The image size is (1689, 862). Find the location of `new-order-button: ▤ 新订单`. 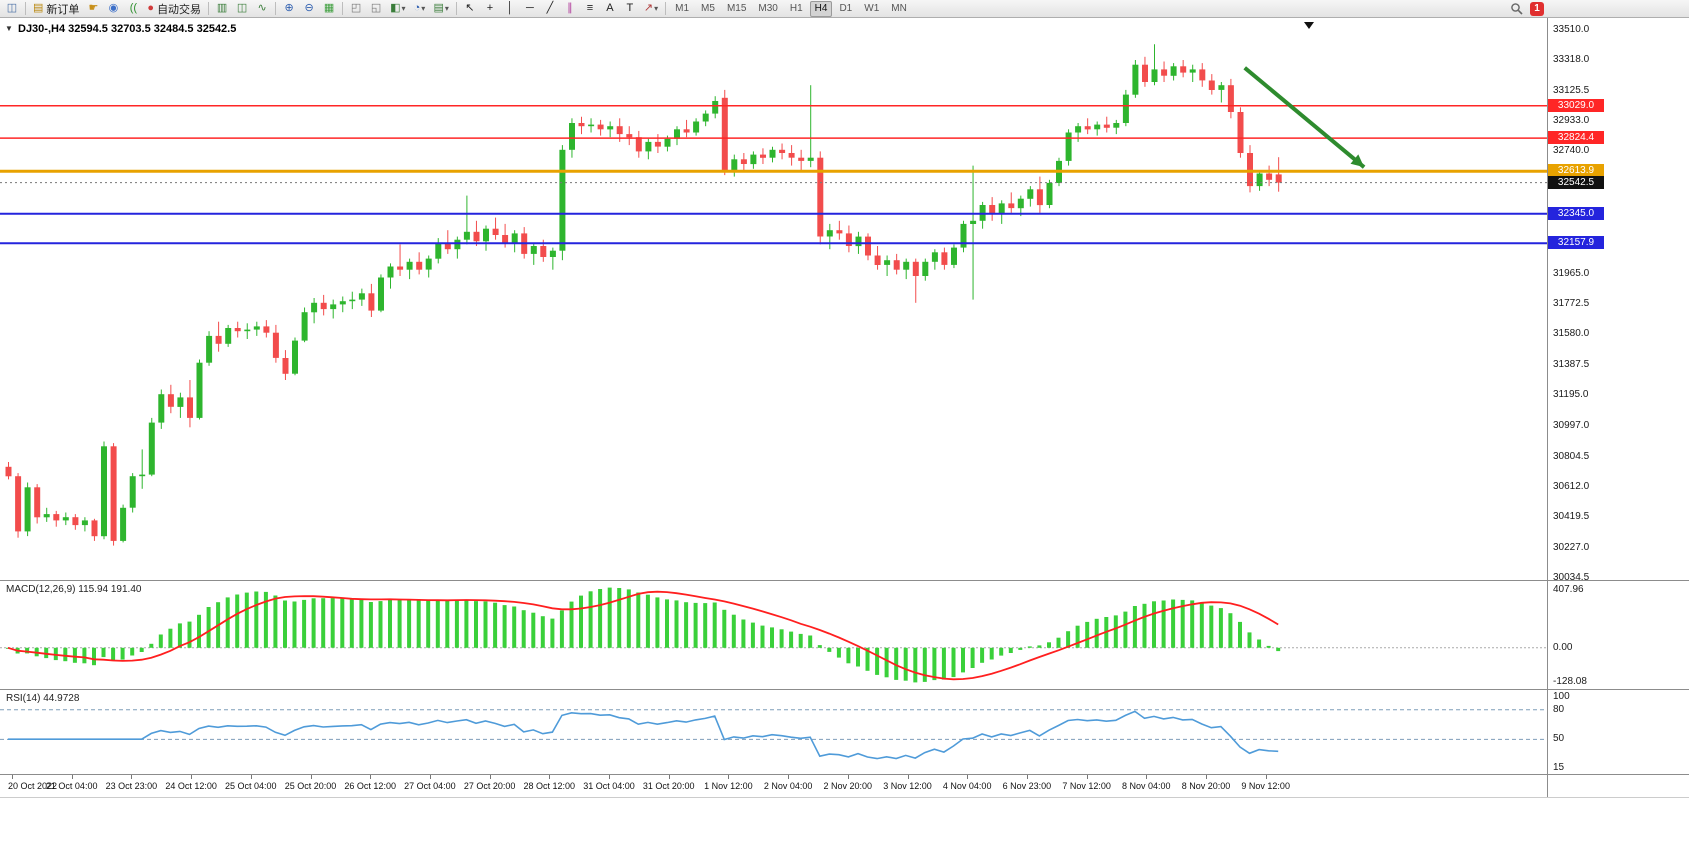

new-order-button: ▤ 新订单 is located at coordinates (56, 9).